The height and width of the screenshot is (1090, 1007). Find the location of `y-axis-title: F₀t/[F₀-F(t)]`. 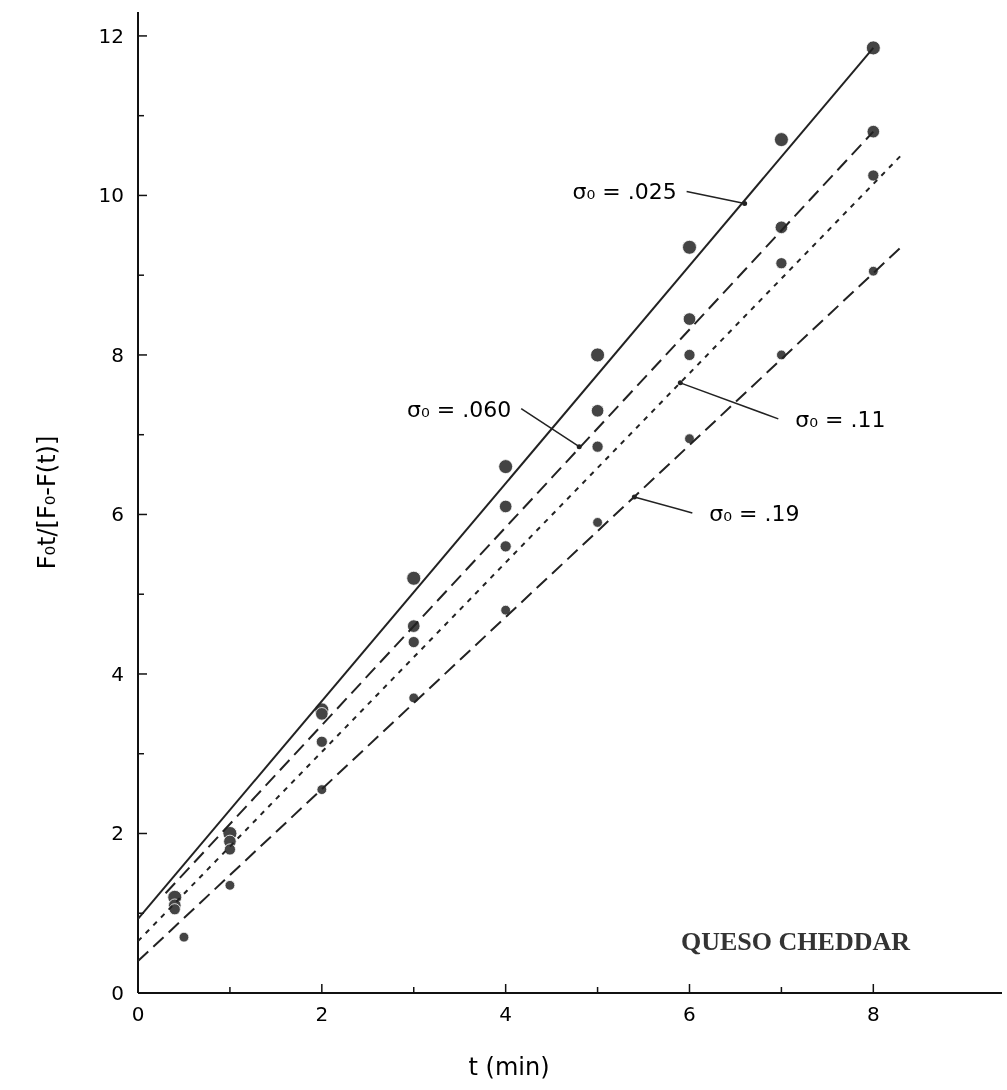

y-axis-title: F₀t/[F₀-F(t)] is located at coordinates (47, 502).